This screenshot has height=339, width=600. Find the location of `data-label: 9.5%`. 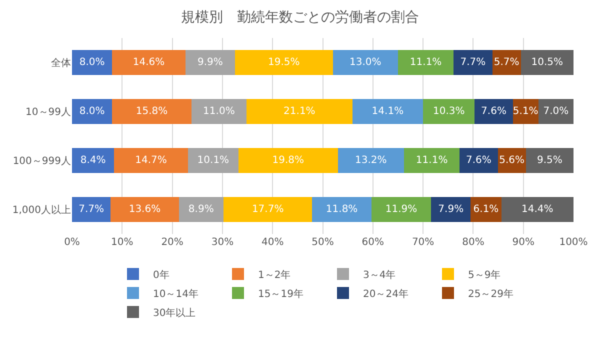

data-label: 9.5% is located at coordinates (549, 160).